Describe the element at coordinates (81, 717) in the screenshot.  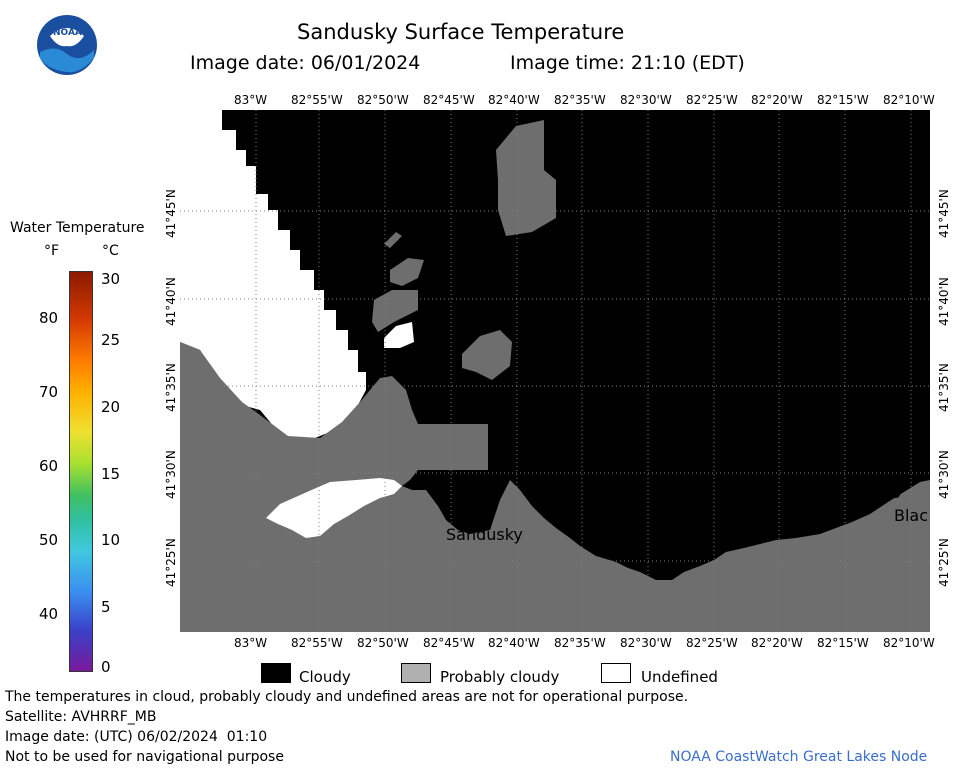
I see `footer-satellite: Satellite: AVHRRF_MB` at that location.